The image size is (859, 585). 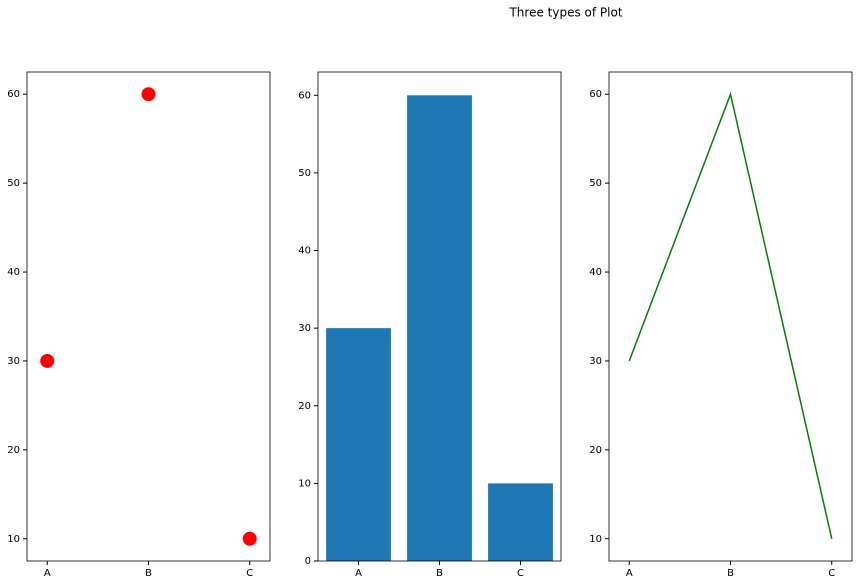 What do you see at coordinates (308, 561) in the screenshot?
I see `y-tick-label: 0` at bounding box center [308, 561].